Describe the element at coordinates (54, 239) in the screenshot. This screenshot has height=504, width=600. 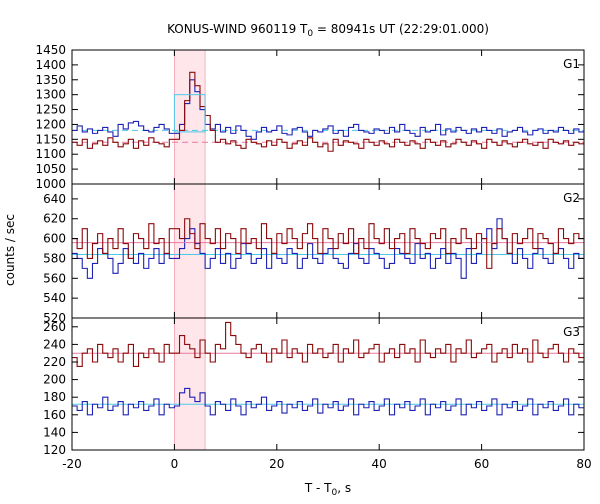
I see `y-tick-label: 600` at that location.